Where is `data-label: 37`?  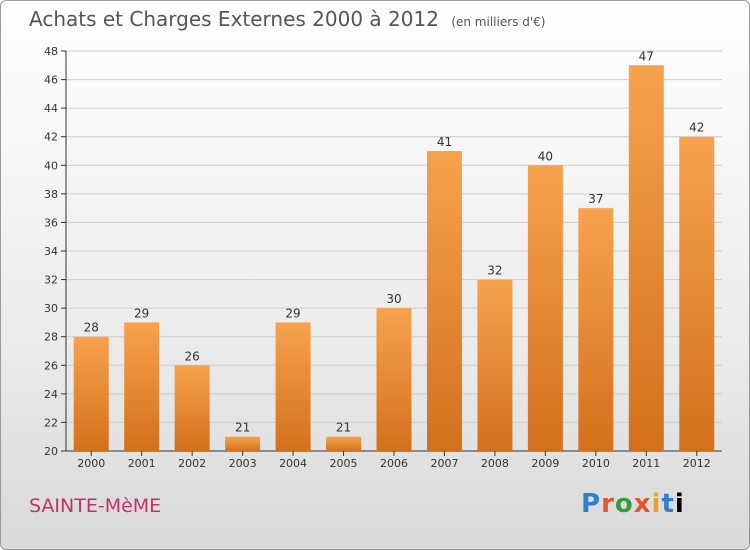
data-label: 37 is located at coordinates (595, 199).